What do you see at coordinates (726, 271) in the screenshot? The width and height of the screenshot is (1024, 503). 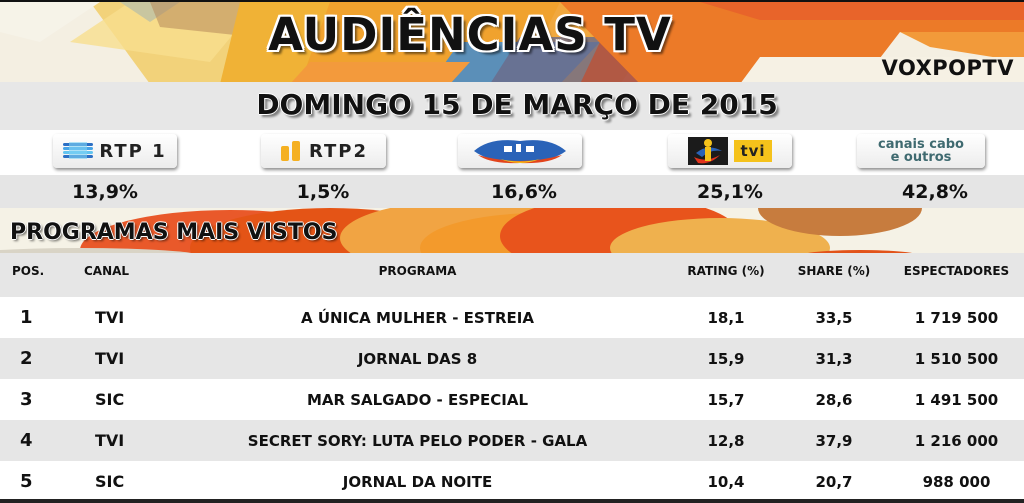 I see `column-header-rating: RATING (%)` at bounding box center [726, 271].